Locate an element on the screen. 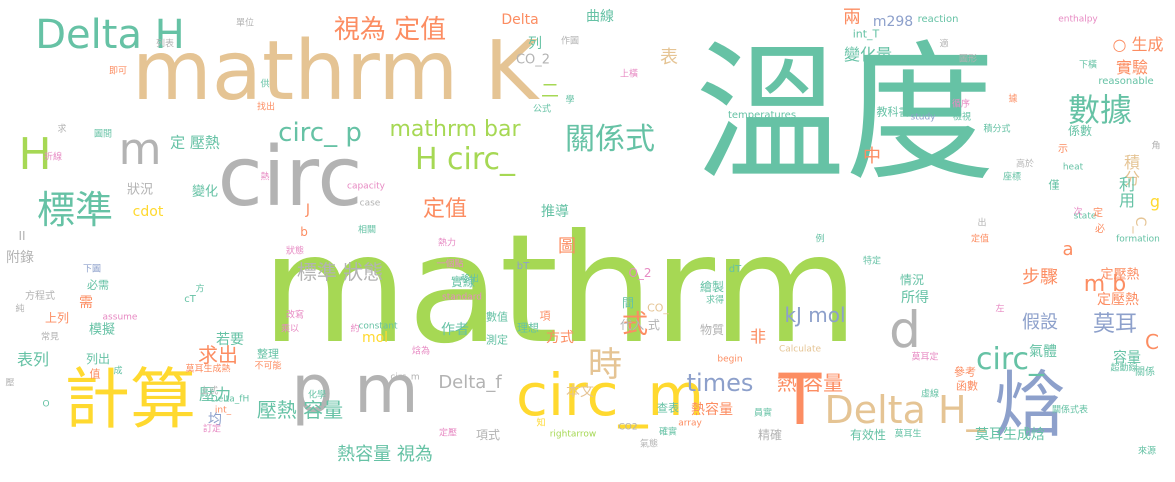 The image size is (1175, 482). word: Calculate is located at coordinates (800, 349).